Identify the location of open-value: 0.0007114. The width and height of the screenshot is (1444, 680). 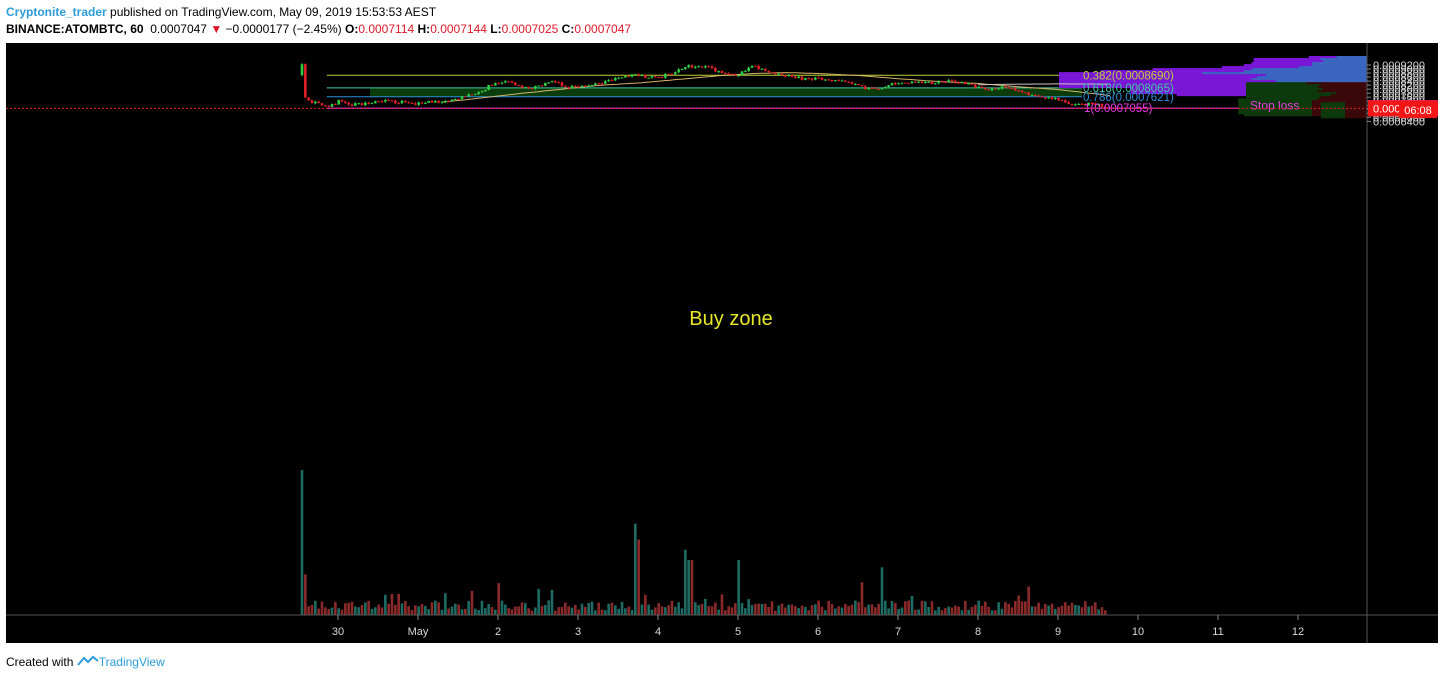
(386, 29).